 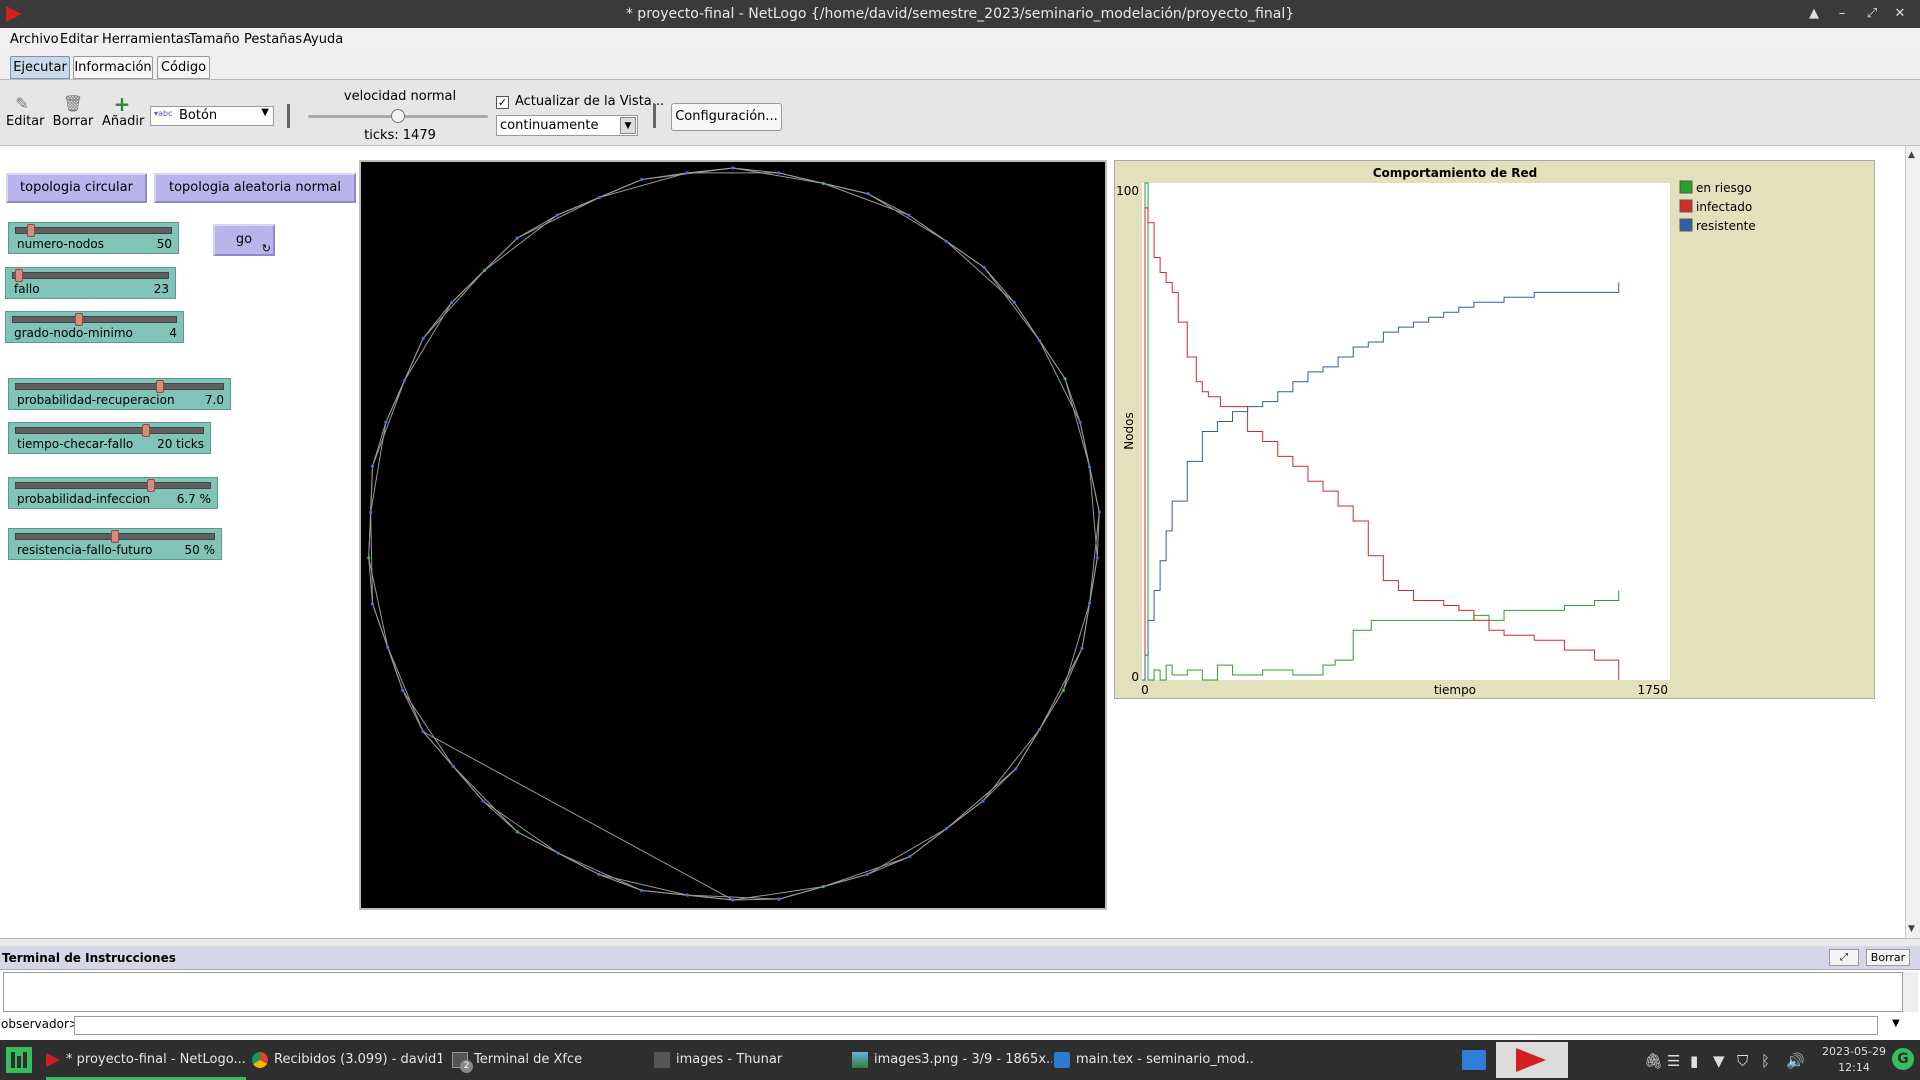 What do you see at coordinates (1532, 1060) in the screenshot?
I see `workspace-2-preview` at bounding box center [1532, 1060].